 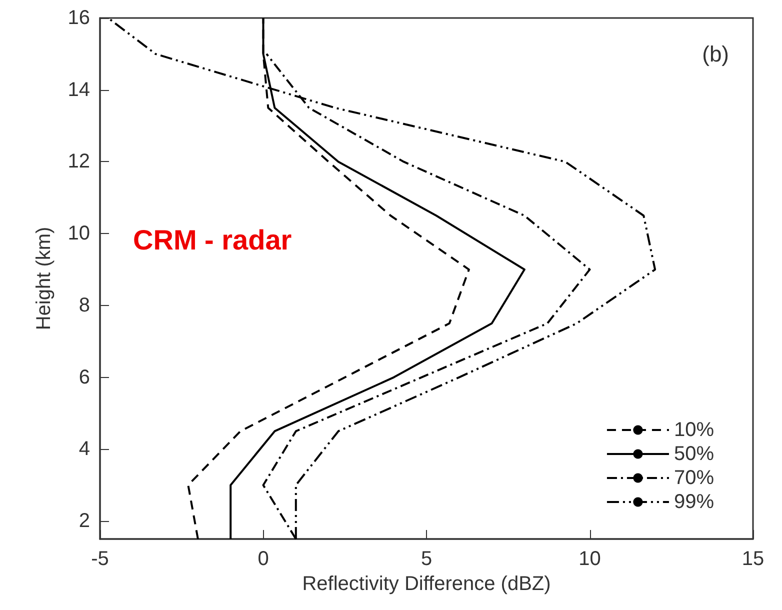 What do you see at coordinates (79, 89) in the screenshot?
I see `y-tick-label: 14` at bounding box center [79, 89].